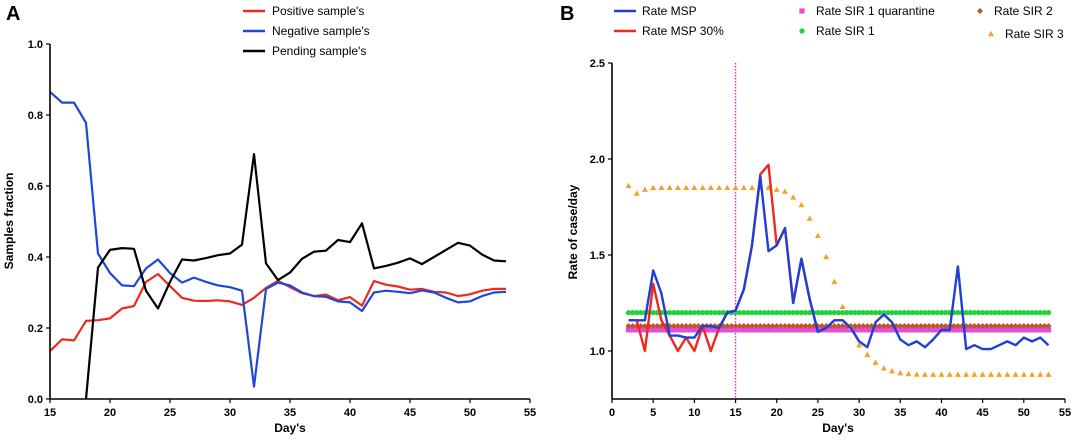  I want to click on panel-a-x-tick-label: 20, so click(110, 413).